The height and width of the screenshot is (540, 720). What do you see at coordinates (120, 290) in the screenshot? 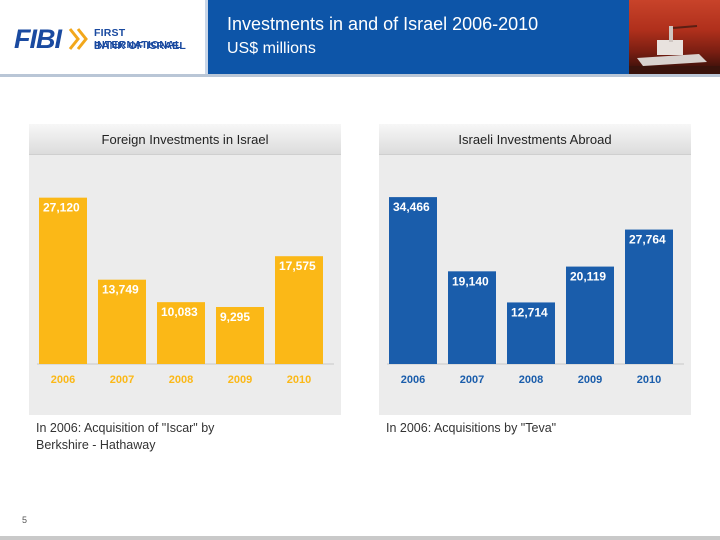
I see `data-label-2007: 13,749` at bounding box center [120, 290].